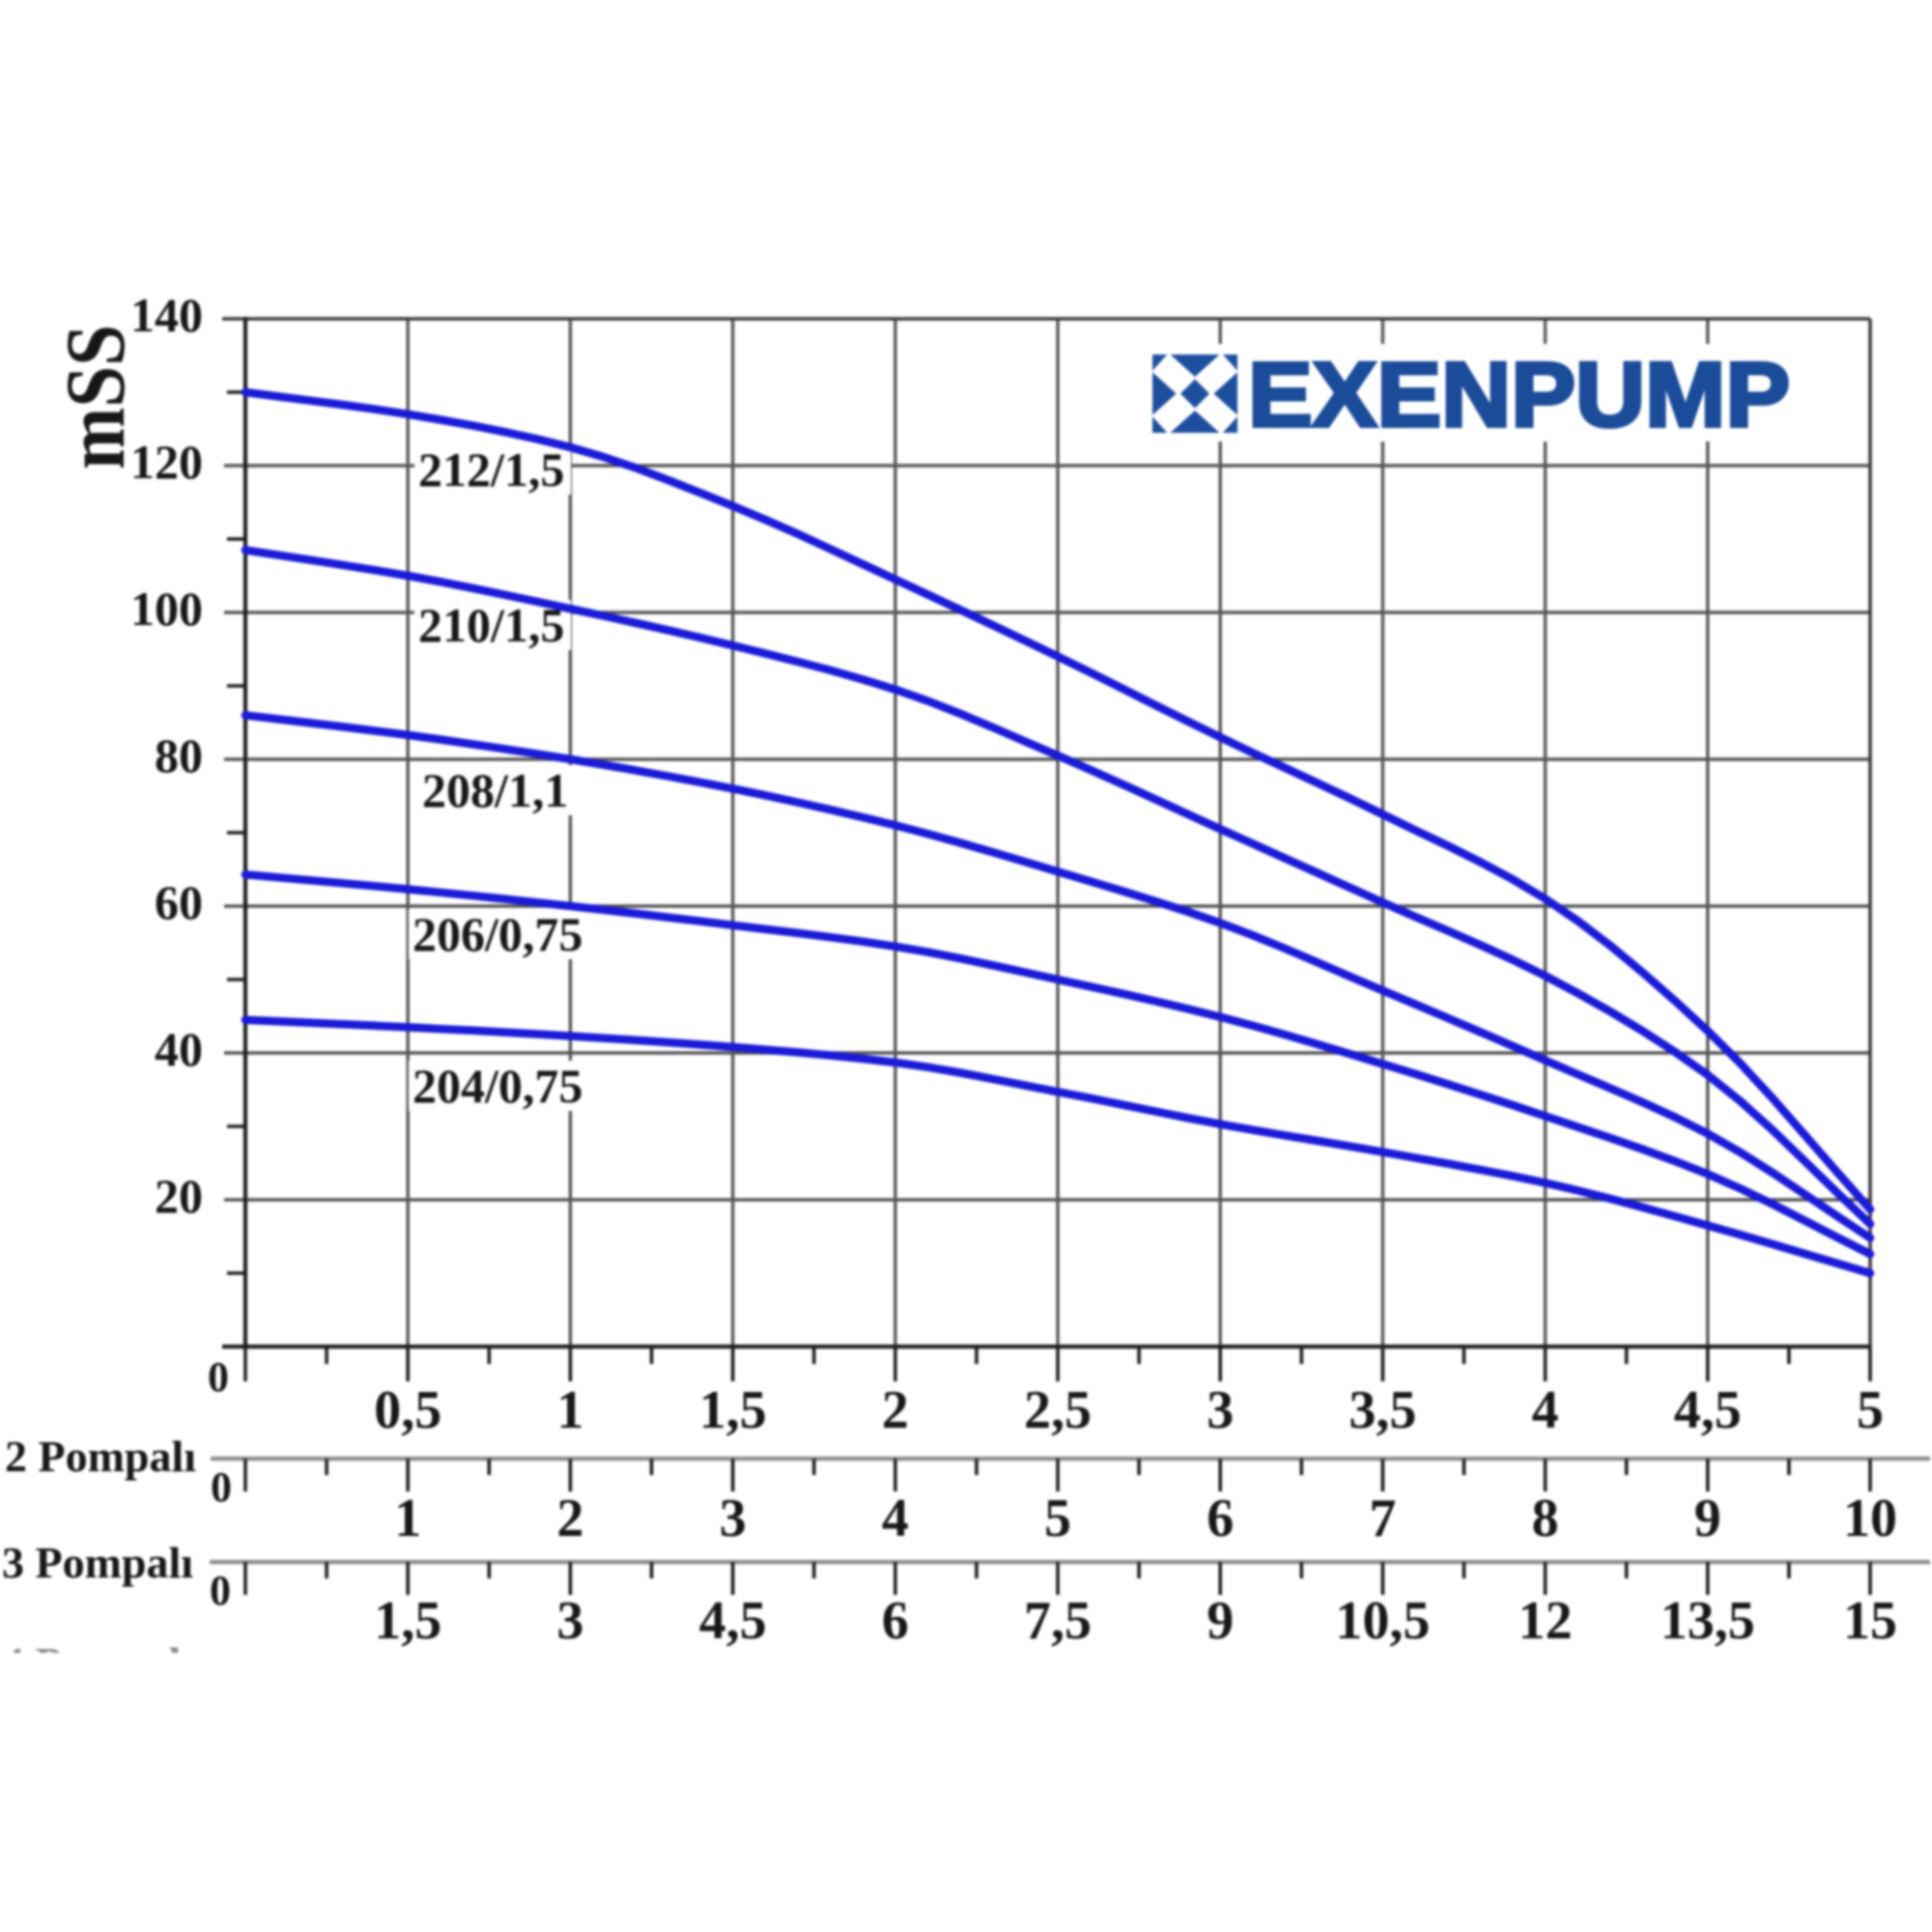  Describe the element at coordinates (1382, 1410) in the screenshot. I see `svg-text: 3,5` at that location.